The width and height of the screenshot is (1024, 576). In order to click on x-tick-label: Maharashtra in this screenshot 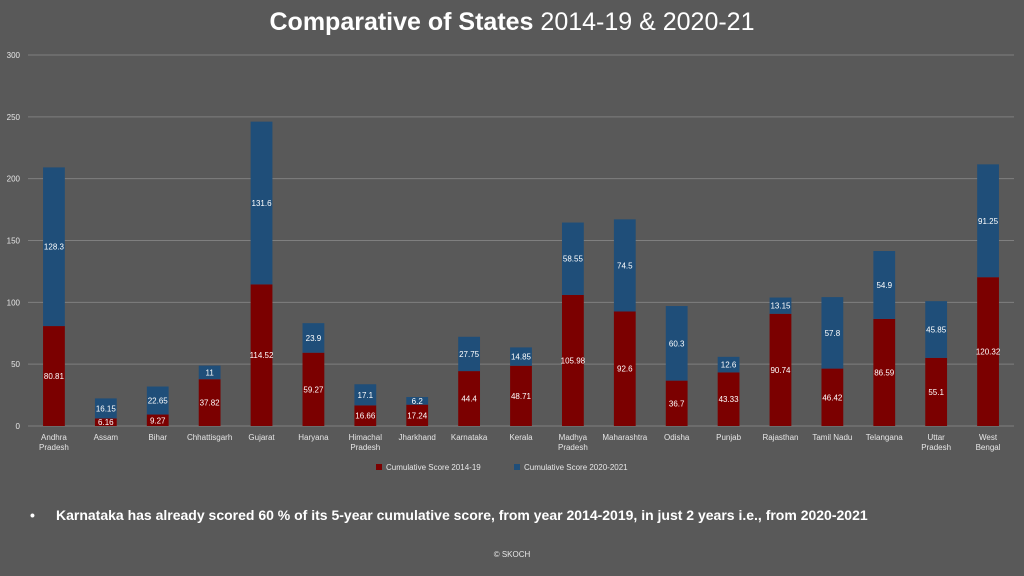, I will do `click(624, 437)`.